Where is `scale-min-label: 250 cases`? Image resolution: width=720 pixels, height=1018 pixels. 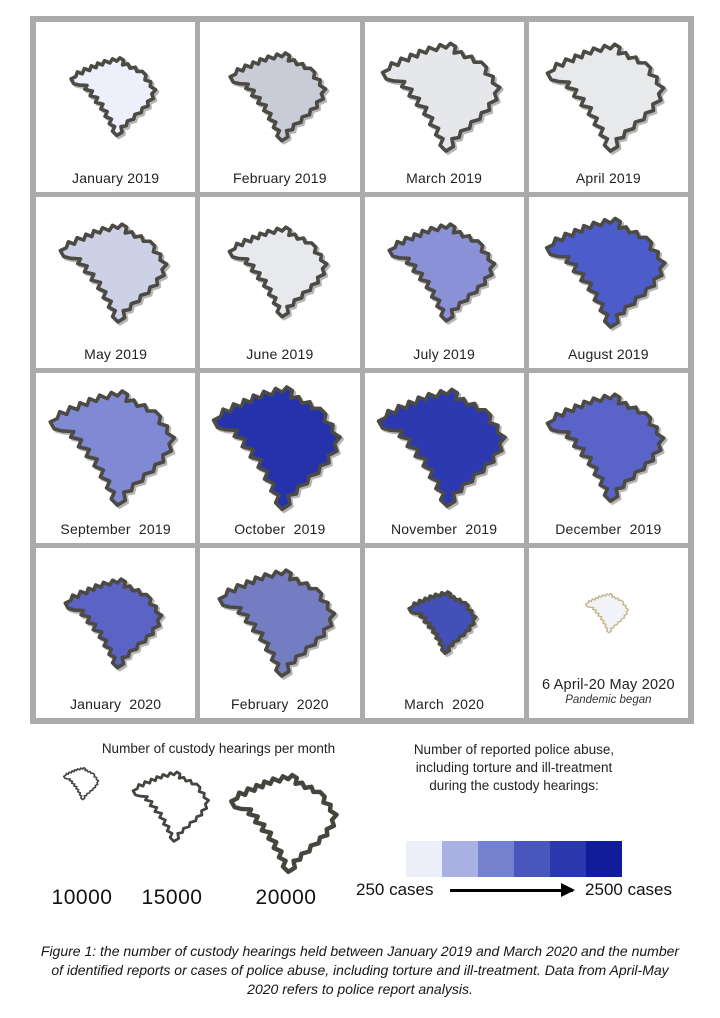 scale-min-label: 250 cases is located at coordinates (395, 889).